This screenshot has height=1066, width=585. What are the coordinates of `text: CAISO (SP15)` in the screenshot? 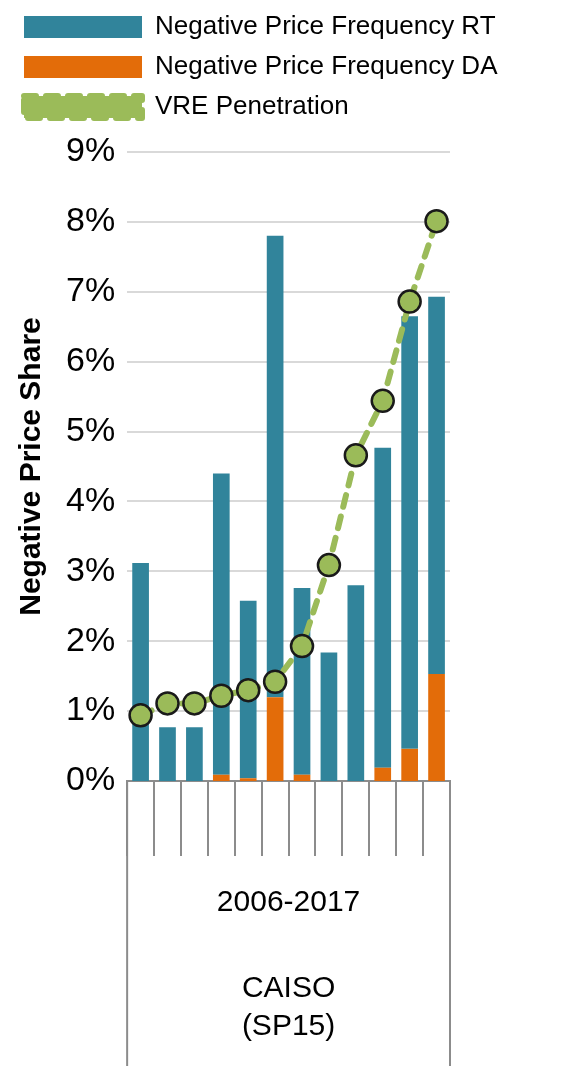 It's located at (288, 1006).